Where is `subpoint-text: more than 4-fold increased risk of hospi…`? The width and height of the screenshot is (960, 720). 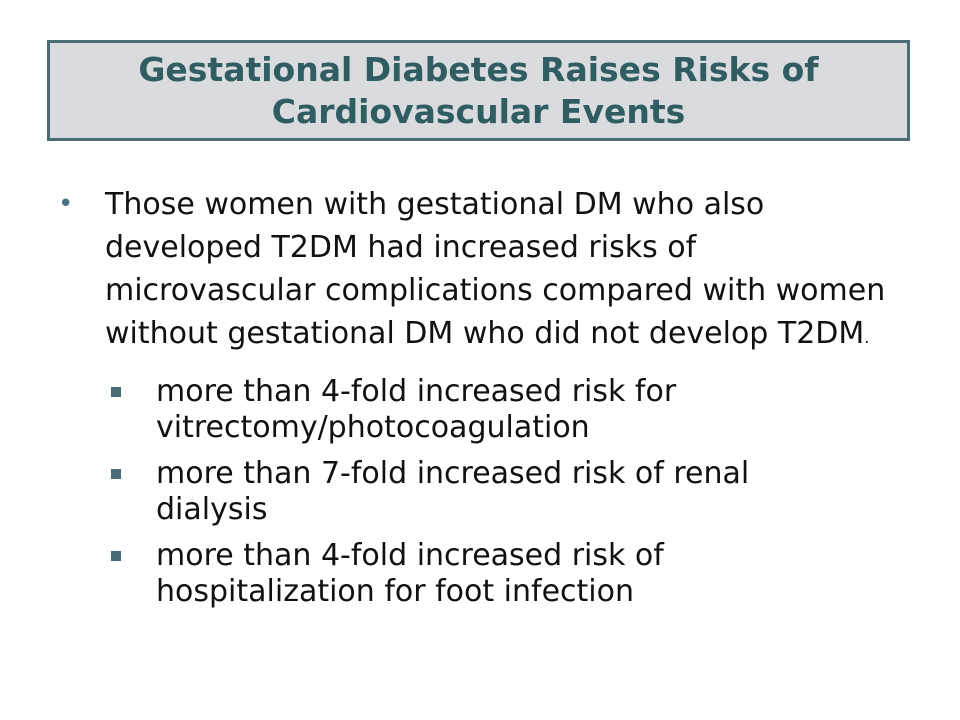 subpoint-text: more than 4-fold increased risk of hospi… is located at coordinates (410, 573).